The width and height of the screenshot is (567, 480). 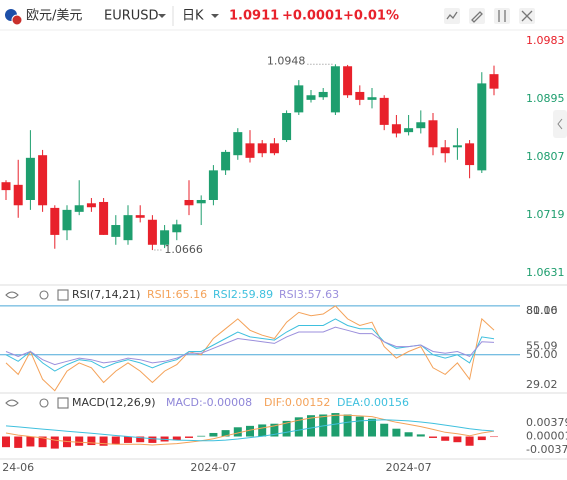 I want to click on x-tick-label: 2024-07, so click(x=213, y=467).